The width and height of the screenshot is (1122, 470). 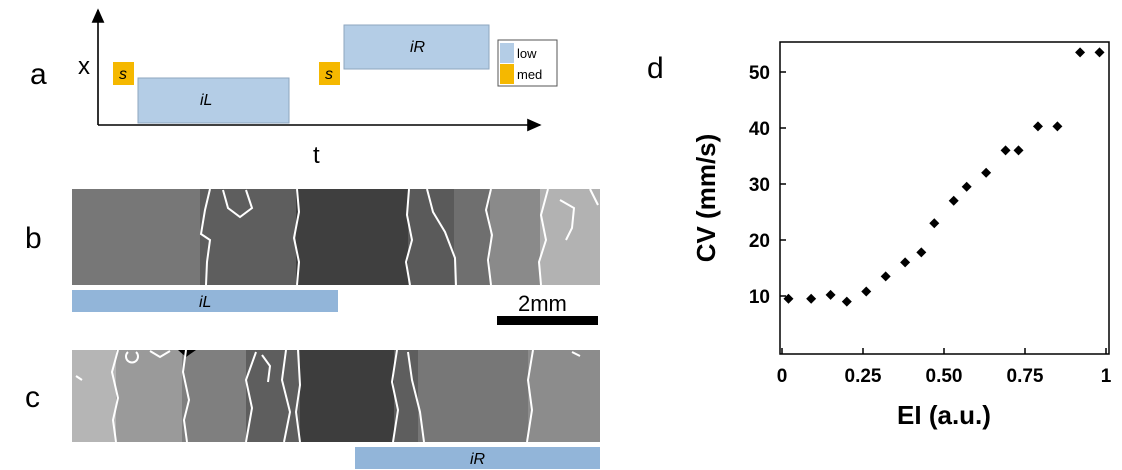 I want to click on stimulus-right-box, so click(x=329, y=73).